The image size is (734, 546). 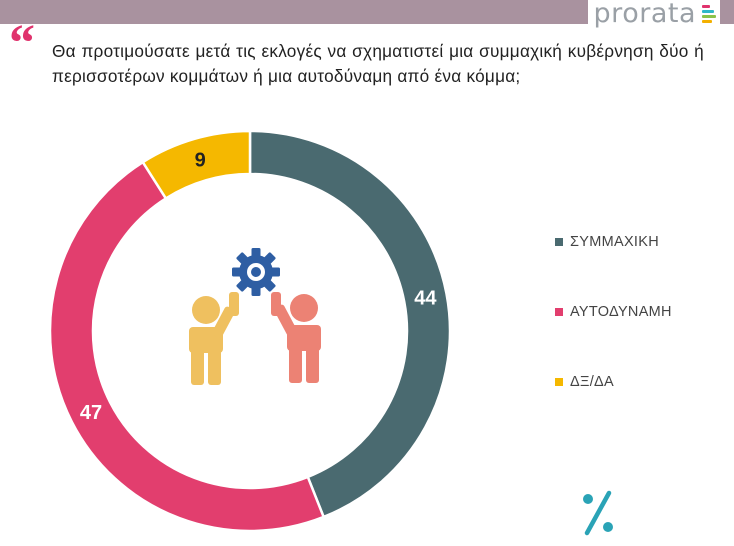 I want to click on legend-label: ΔΞ/ΔΑ, so click(x=592, y=382).